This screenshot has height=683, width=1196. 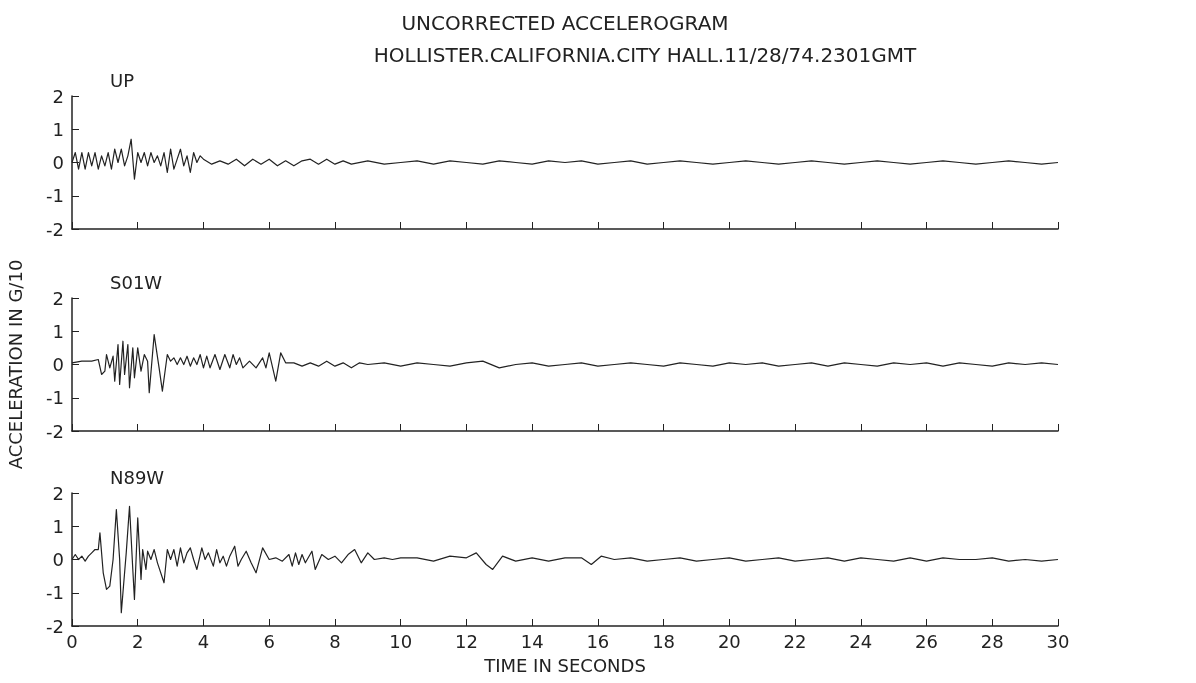 What do you see at coordinates (466, 641) in the screenshot?
I see `x-tick-label: 12` at bounding box center [466, 641].